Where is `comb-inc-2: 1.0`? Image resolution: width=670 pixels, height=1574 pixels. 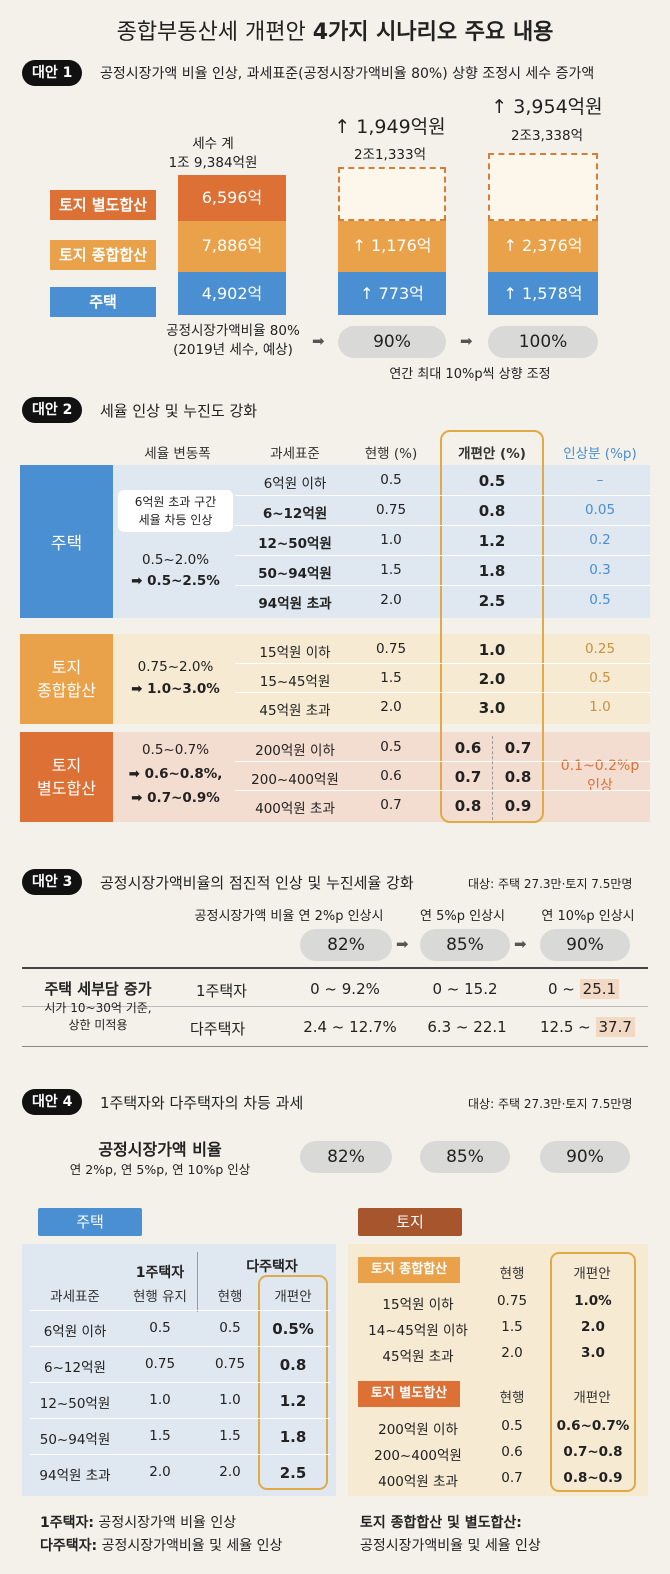
comb-inc-2: 1.0 is located at coordinates (600, 707).